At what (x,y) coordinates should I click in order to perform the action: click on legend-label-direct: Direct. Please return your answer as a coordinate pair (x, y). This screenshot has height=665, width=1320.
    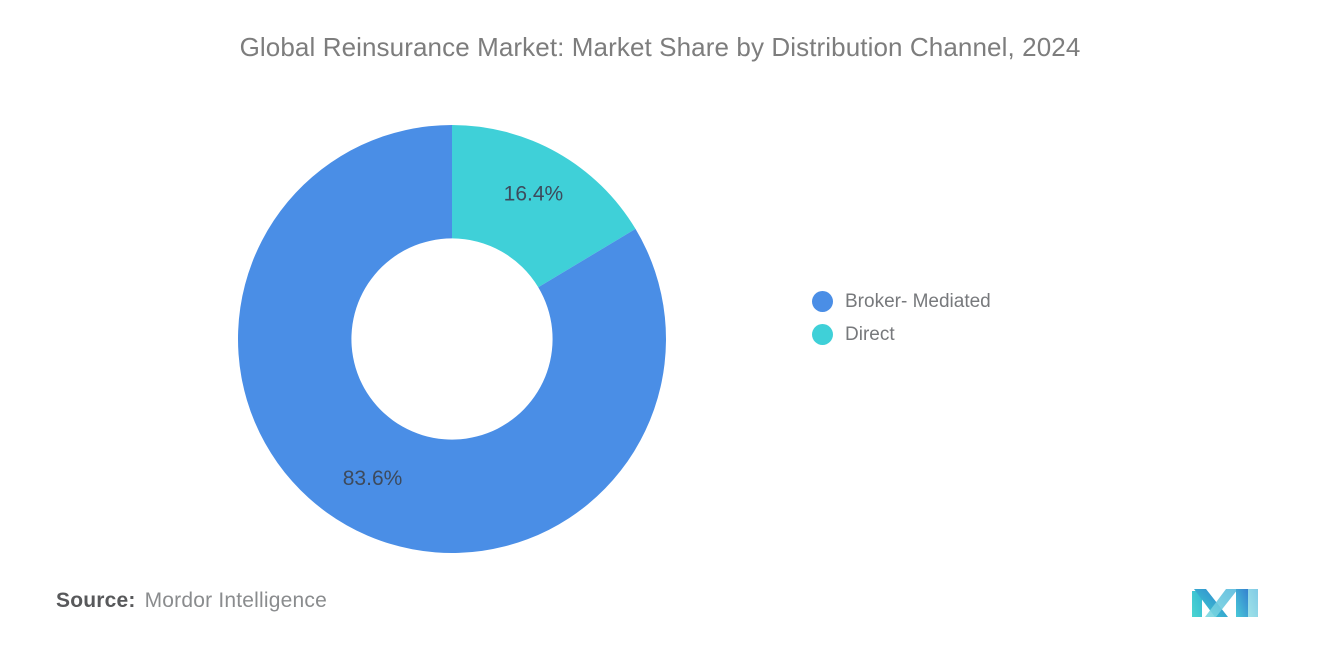
    Looking at the image, I should click on (870, 334).